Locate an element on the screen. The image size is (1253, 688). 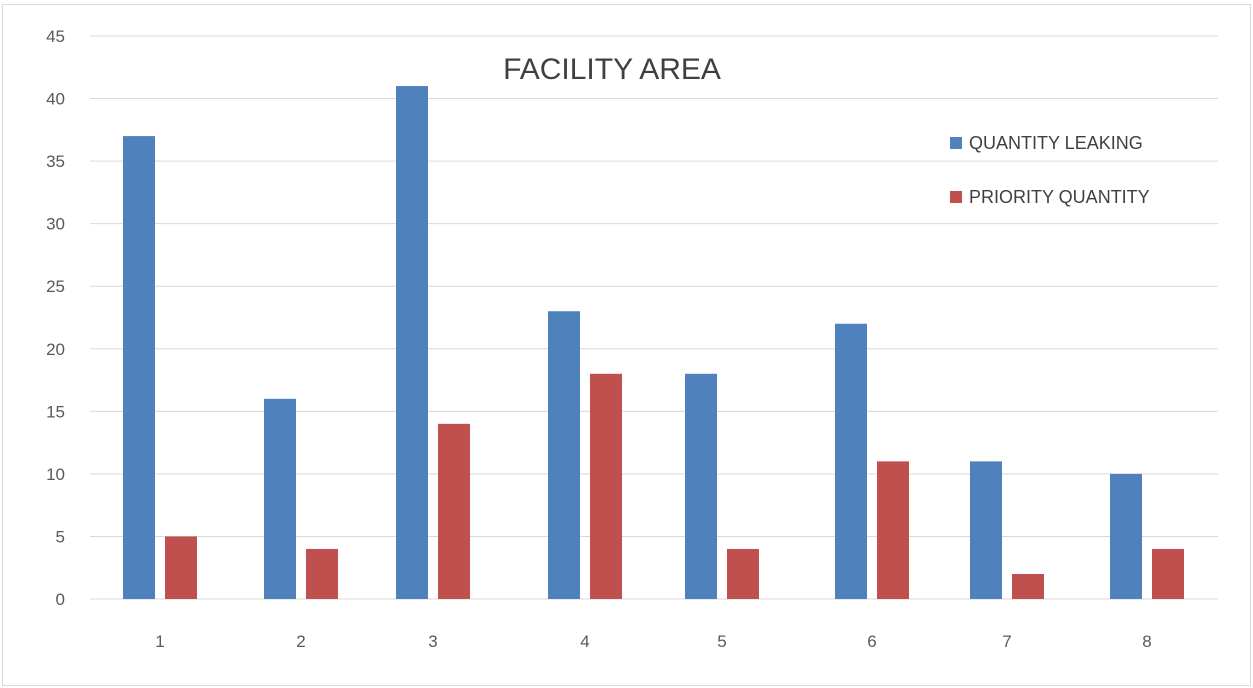
y-tick-label: 5 is located at coordinates (60, 536).